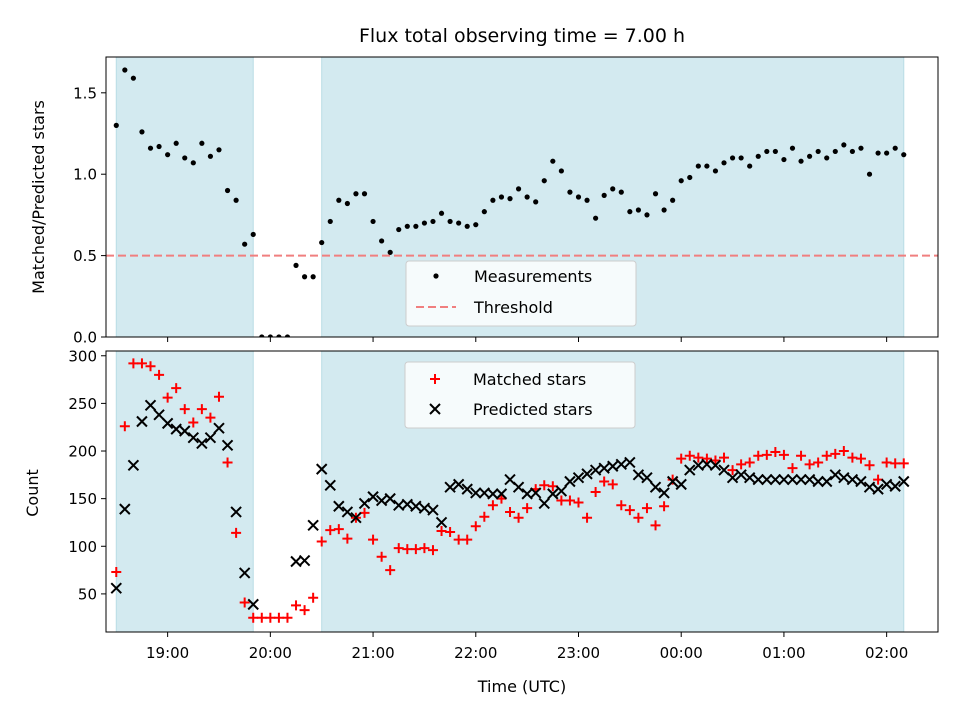 The height and width of the screenshot is (720, 960). Describe the element at coordinates (520, 395) in the screenshot. I see `legend: Matched stars Predicted stars` at that location.